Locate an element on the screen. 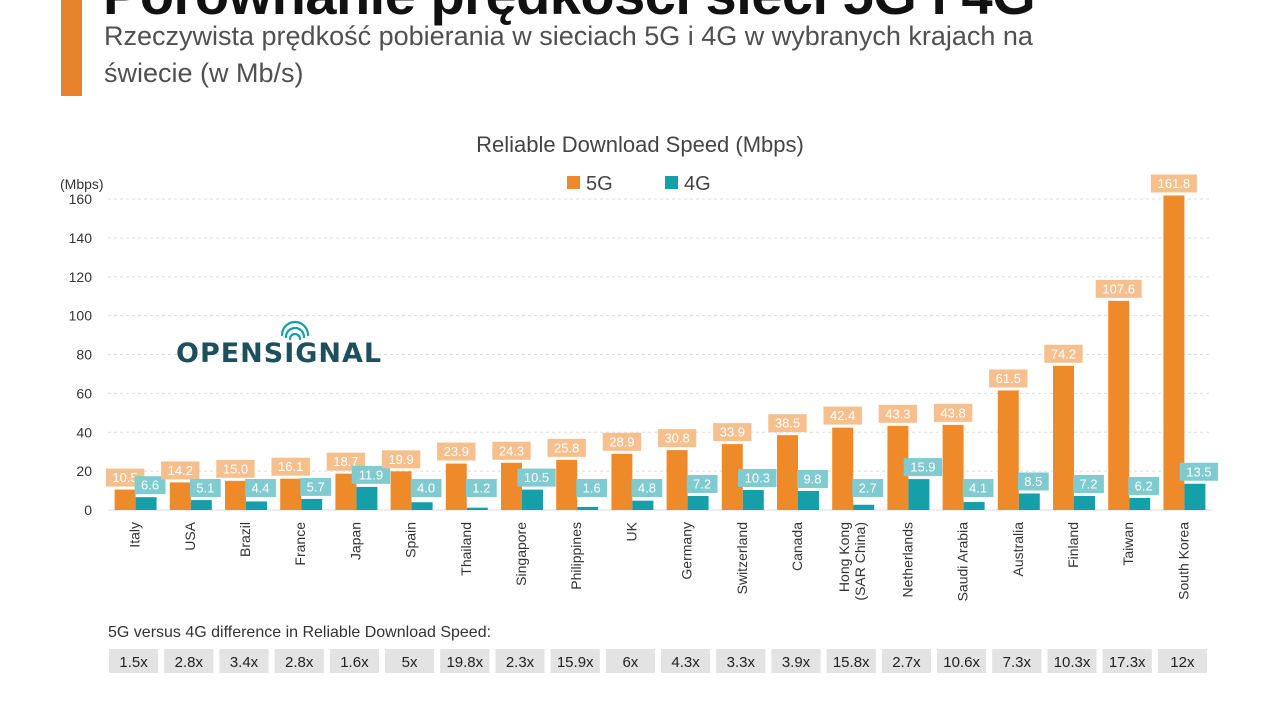 Image resolution: width=1280 pixels, height=720 pixels. y-tick-label: 0 is located at coordinates (88, 510).